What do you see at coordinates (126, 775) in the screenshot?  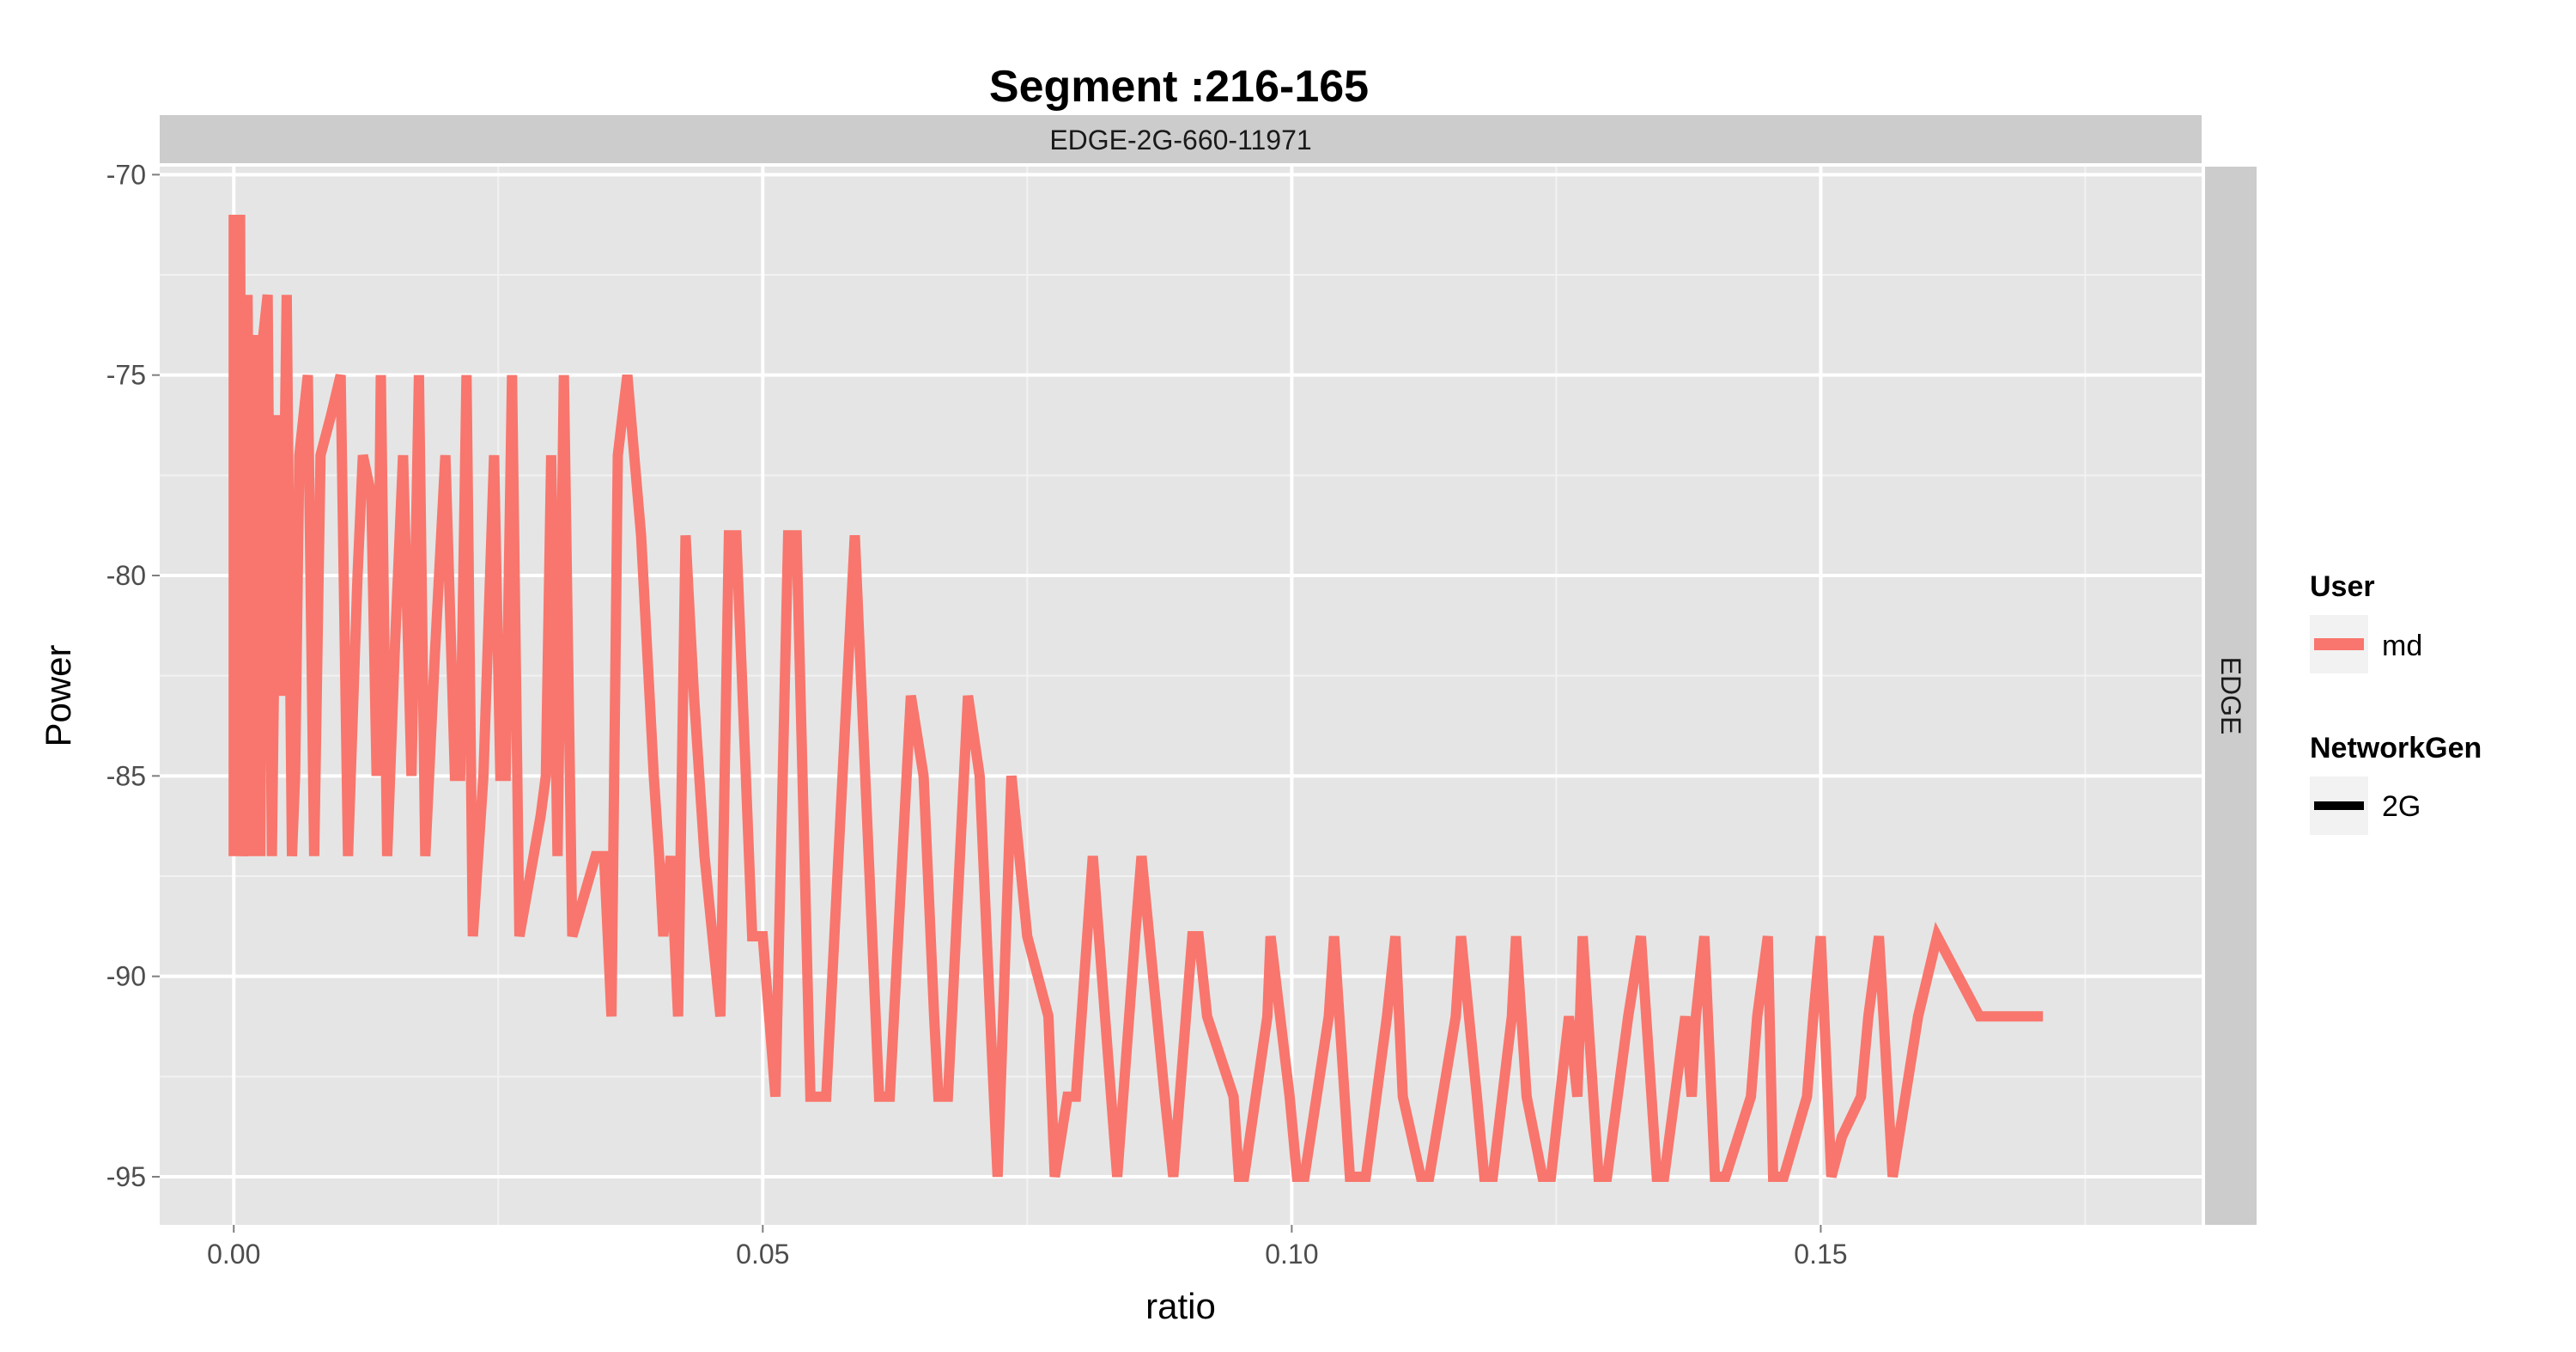 I see `y-tick-label: -85` at bounding box center [126, 775].